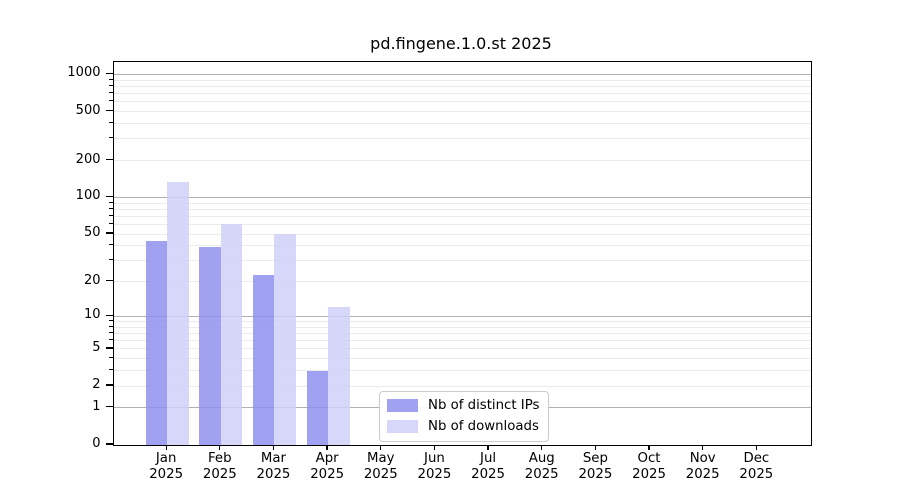 The width and height of the screenshot is (900, 500). What do you see at coordinates (92, 315) in the screenshot?
I see `y-tick-label: 10` at bounding box center [92, 315].